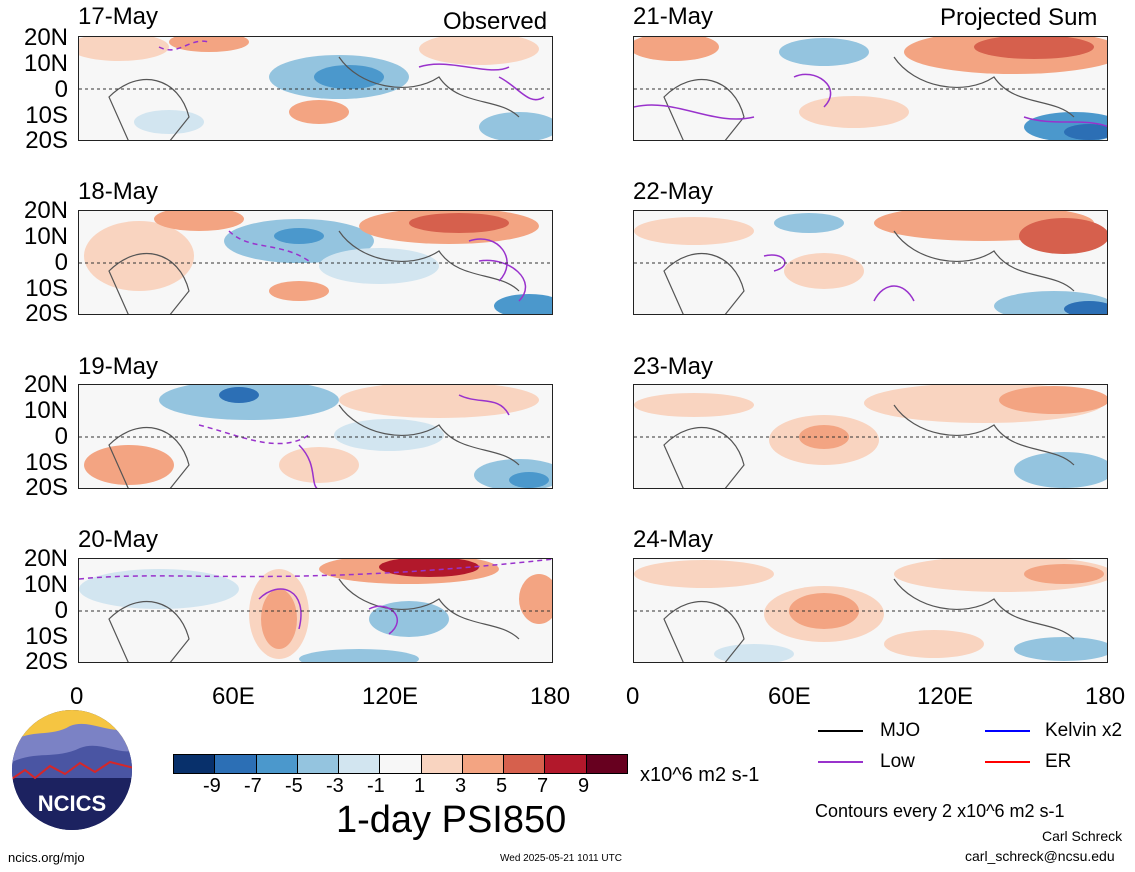 The width and height of the screenshot is (1135, 872). Describe the element at coordinates (1019, 17) in the screenshot. I see `projected-sum-title: Projected Sum` at that location.